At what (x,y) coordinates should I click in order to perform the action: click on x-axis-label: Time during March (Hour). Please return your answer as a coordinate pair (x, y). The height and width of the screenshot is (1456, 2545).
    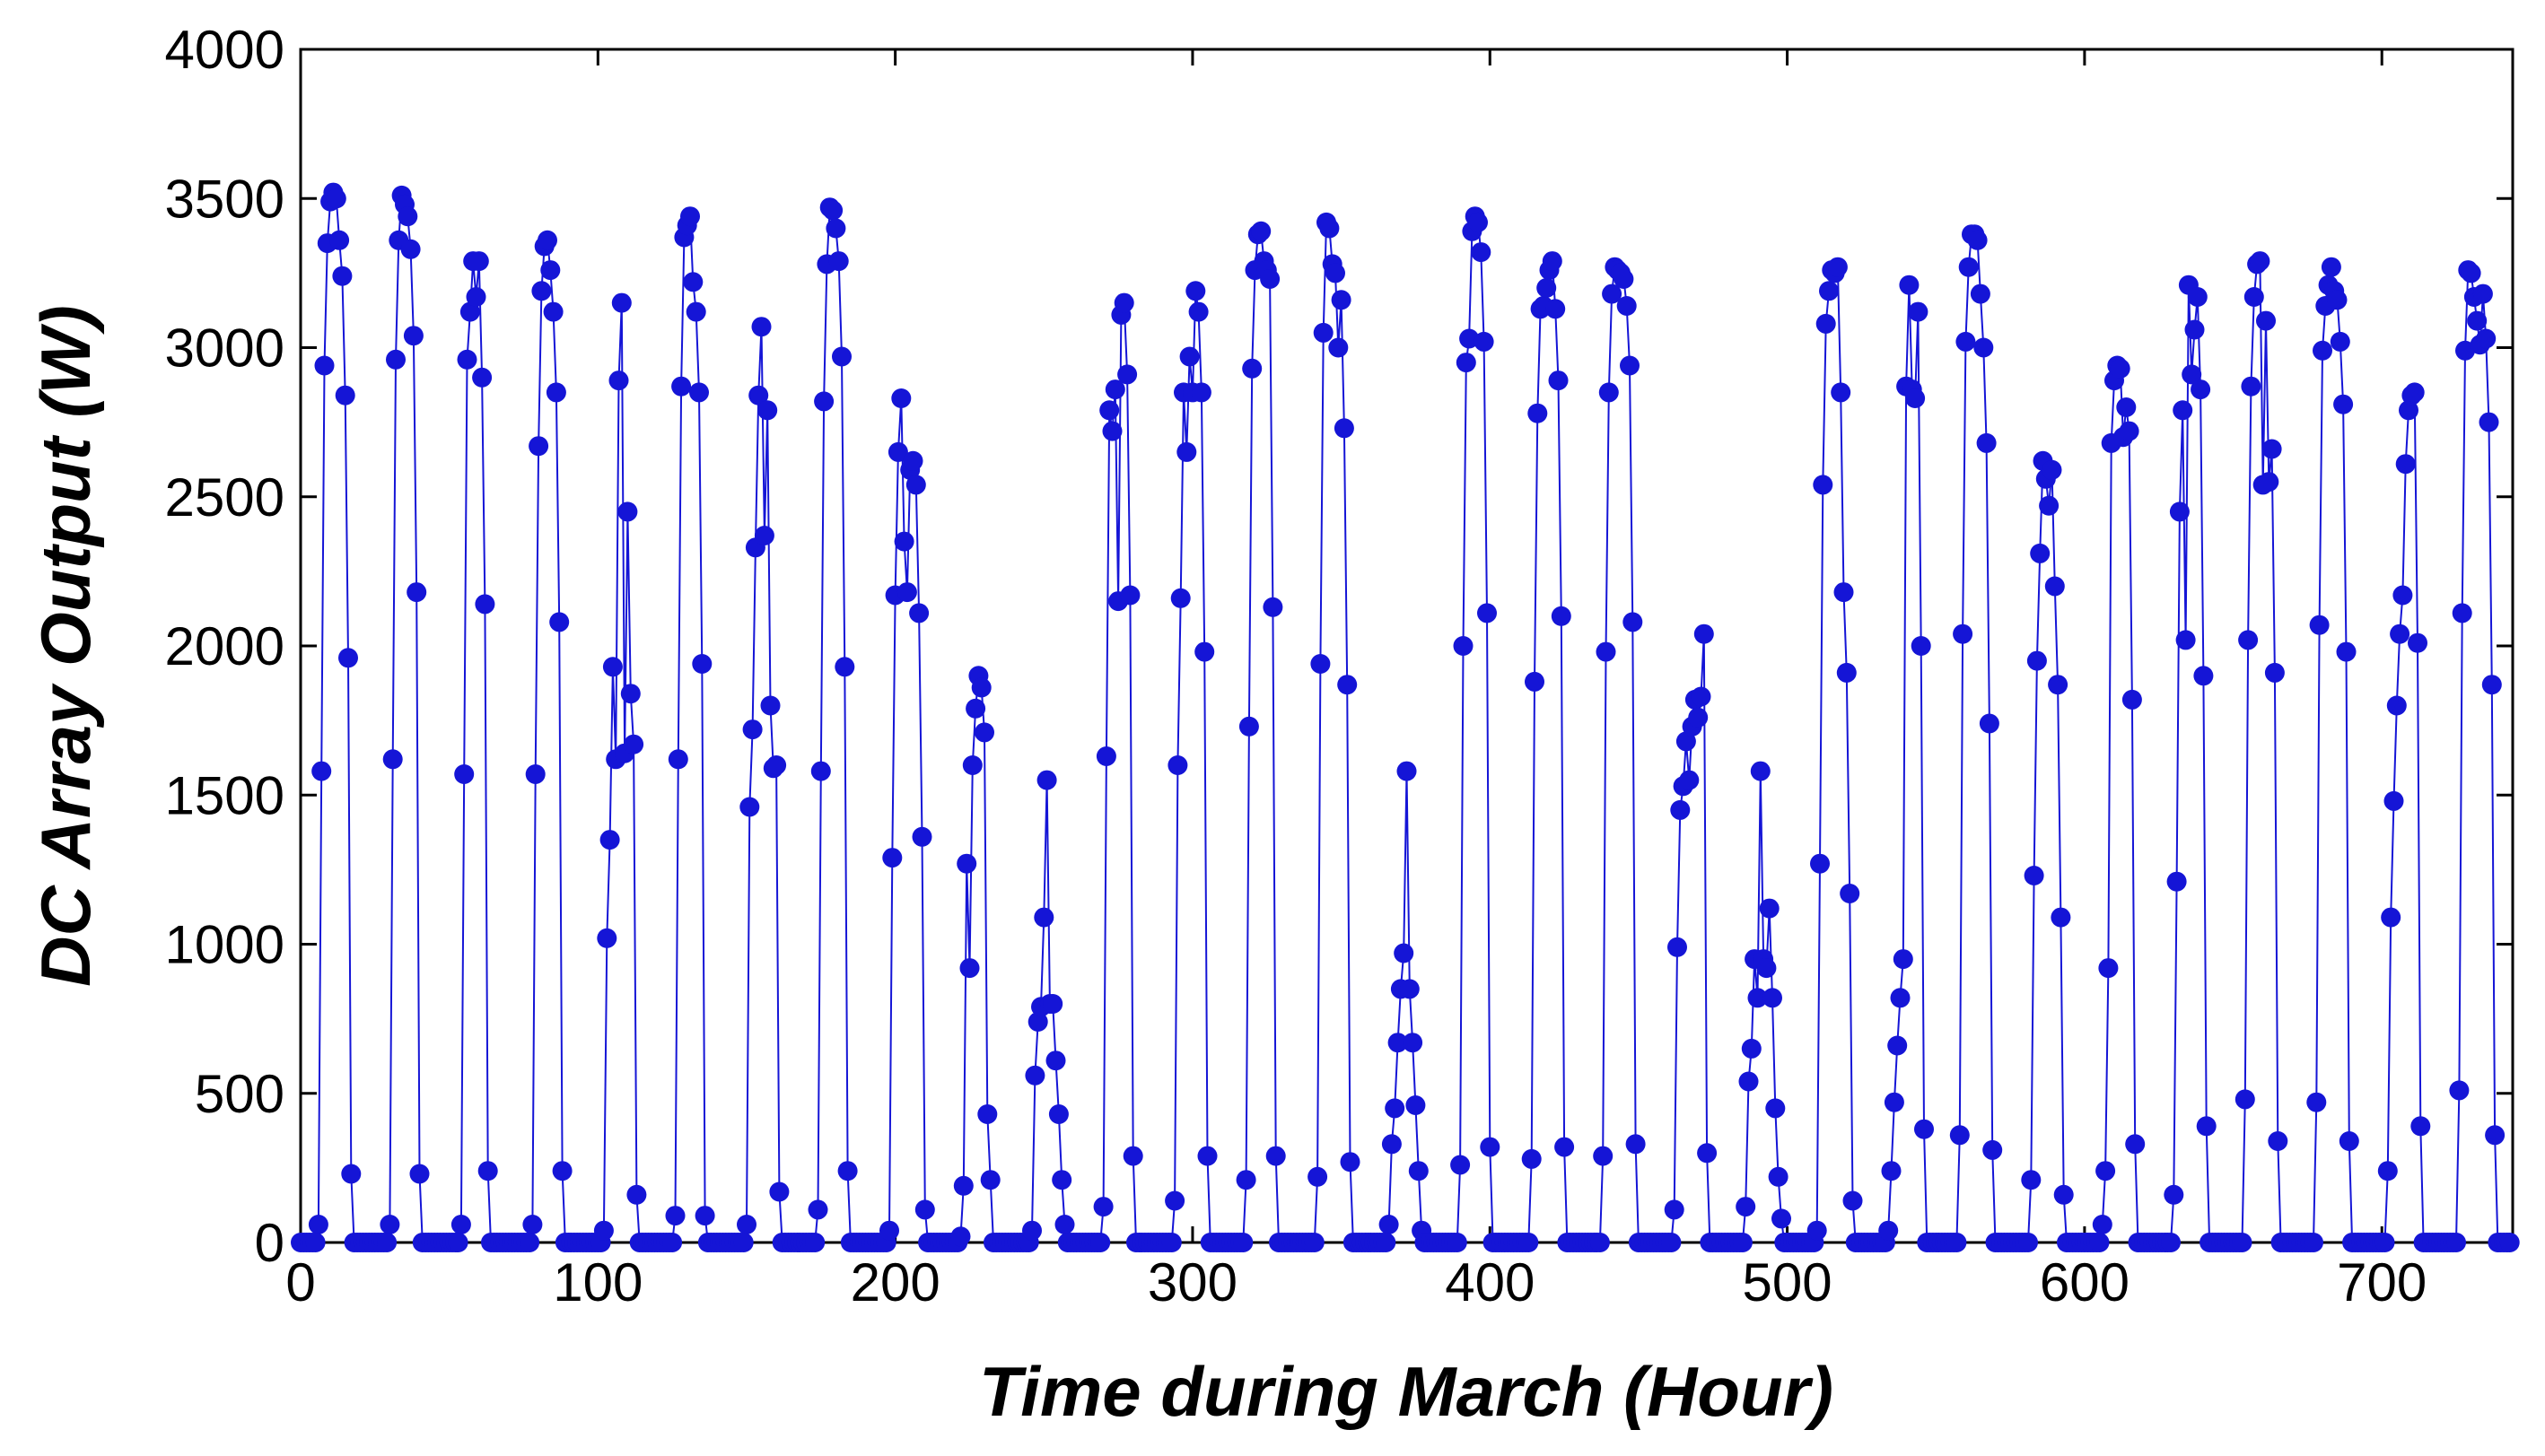
    Looking at the image, I should click on (1406, 1391).